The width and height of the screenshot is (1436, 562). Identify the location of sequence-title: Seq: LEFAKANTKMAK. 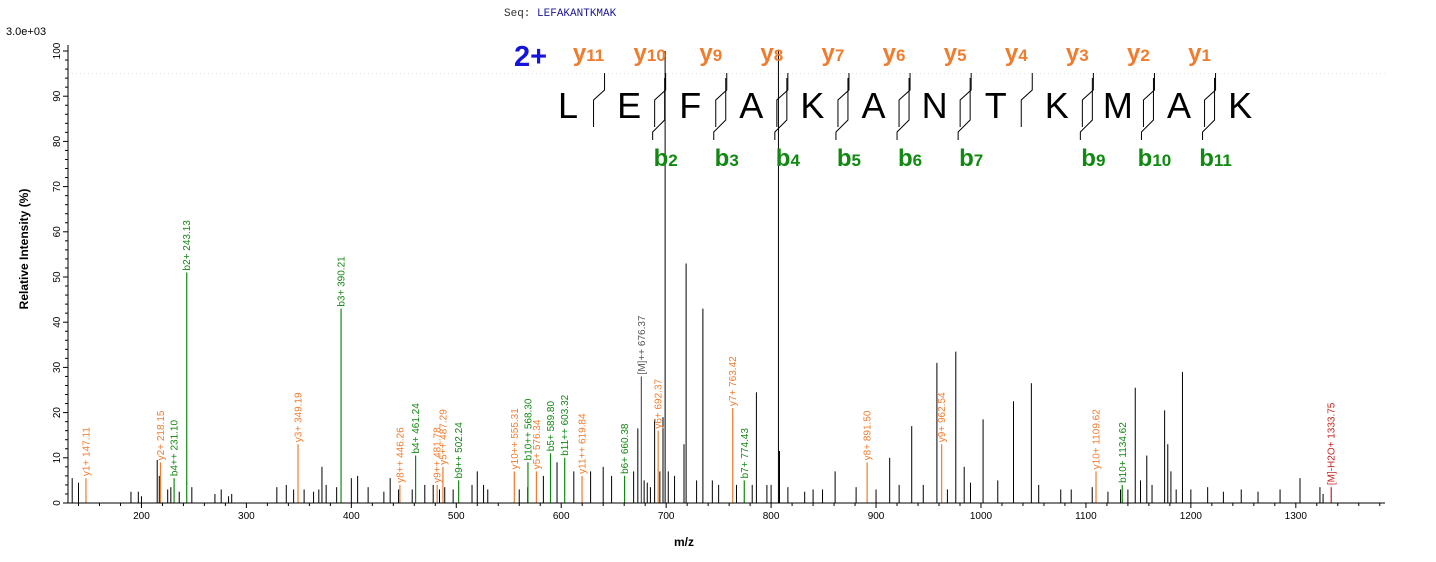
(560, 14).